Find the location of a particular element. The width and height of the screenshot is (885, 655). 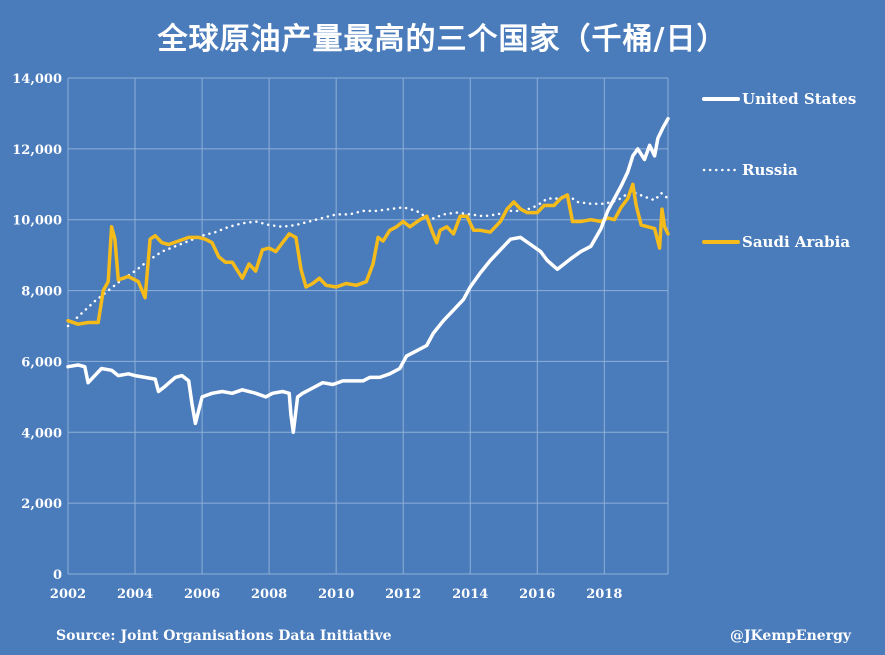

x-tick-label: 2008 is located at coordinates (269, 594).